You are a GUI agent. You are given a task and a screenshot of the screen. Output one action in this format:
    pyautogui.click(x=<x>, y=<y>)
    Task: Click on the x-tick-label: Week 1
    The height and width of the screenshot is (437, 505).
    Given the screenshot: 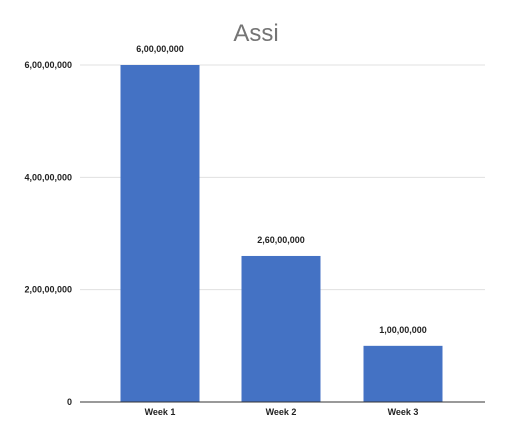 What is the action you would take?
    pyautogui.click(x=160, y=412)
    